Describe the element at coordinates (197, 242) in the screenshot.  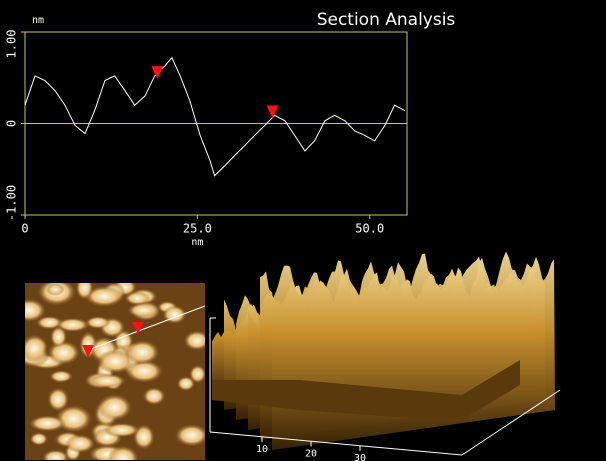
I see `x-axis-label: nm` at that location.